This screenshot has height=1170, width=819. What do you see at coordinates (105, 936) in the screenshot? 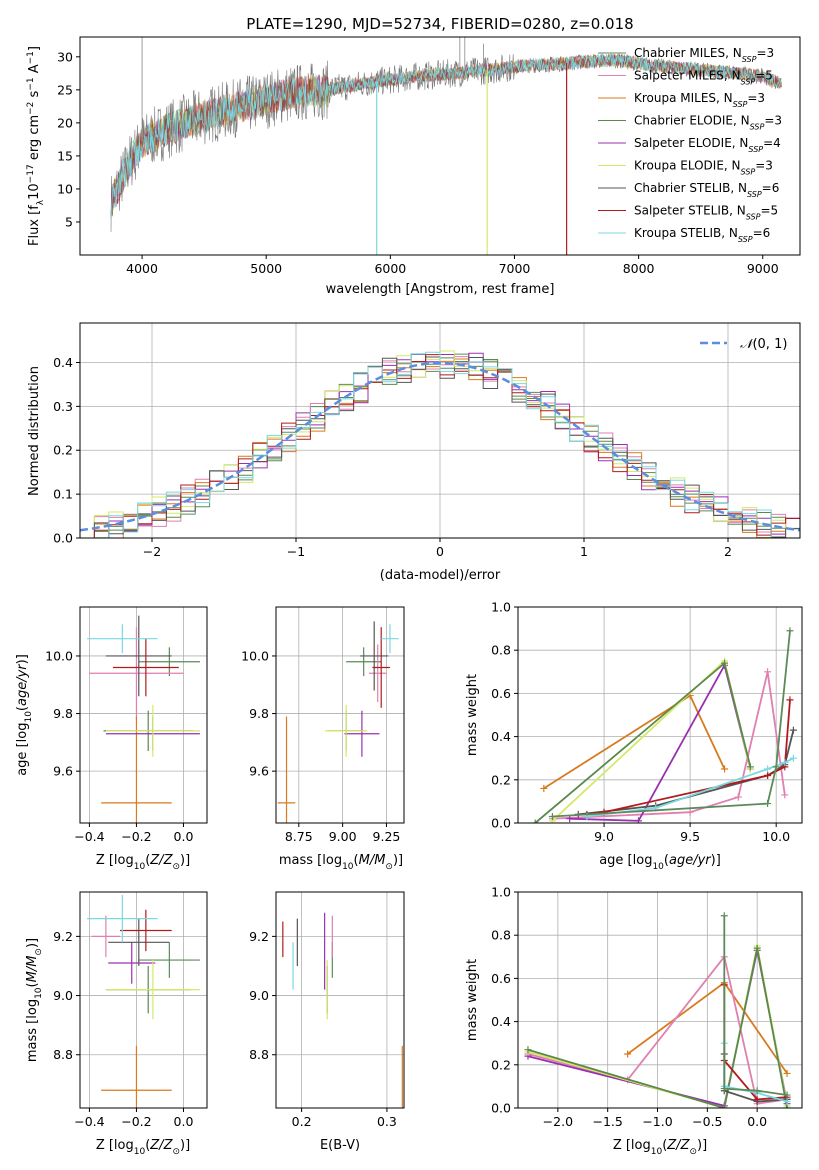
I see `mass-vs-z-errorbar-point` at bounding box center [105, 936].